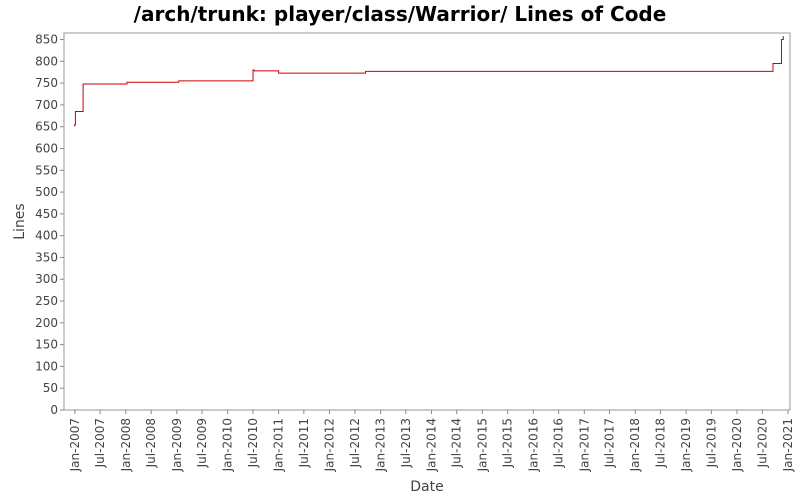  What do you see at coordinates (635, 445) in the screenshot?
I see `x-tick-label: Jan-2018` at bounding box center [635, 445].